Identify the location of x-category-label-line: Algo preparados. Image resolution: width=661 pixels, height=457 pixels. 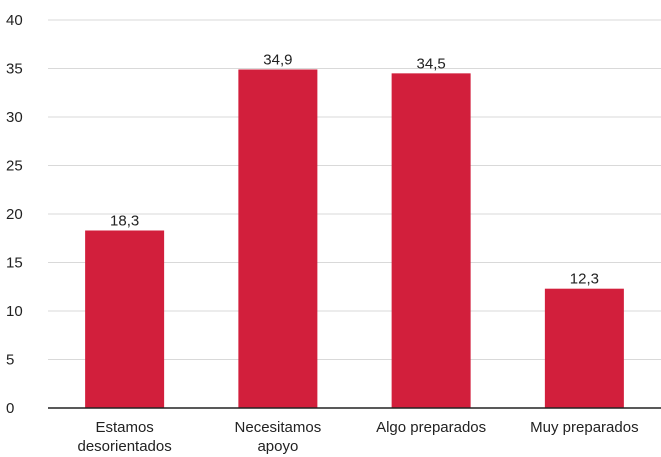
(431, 427).